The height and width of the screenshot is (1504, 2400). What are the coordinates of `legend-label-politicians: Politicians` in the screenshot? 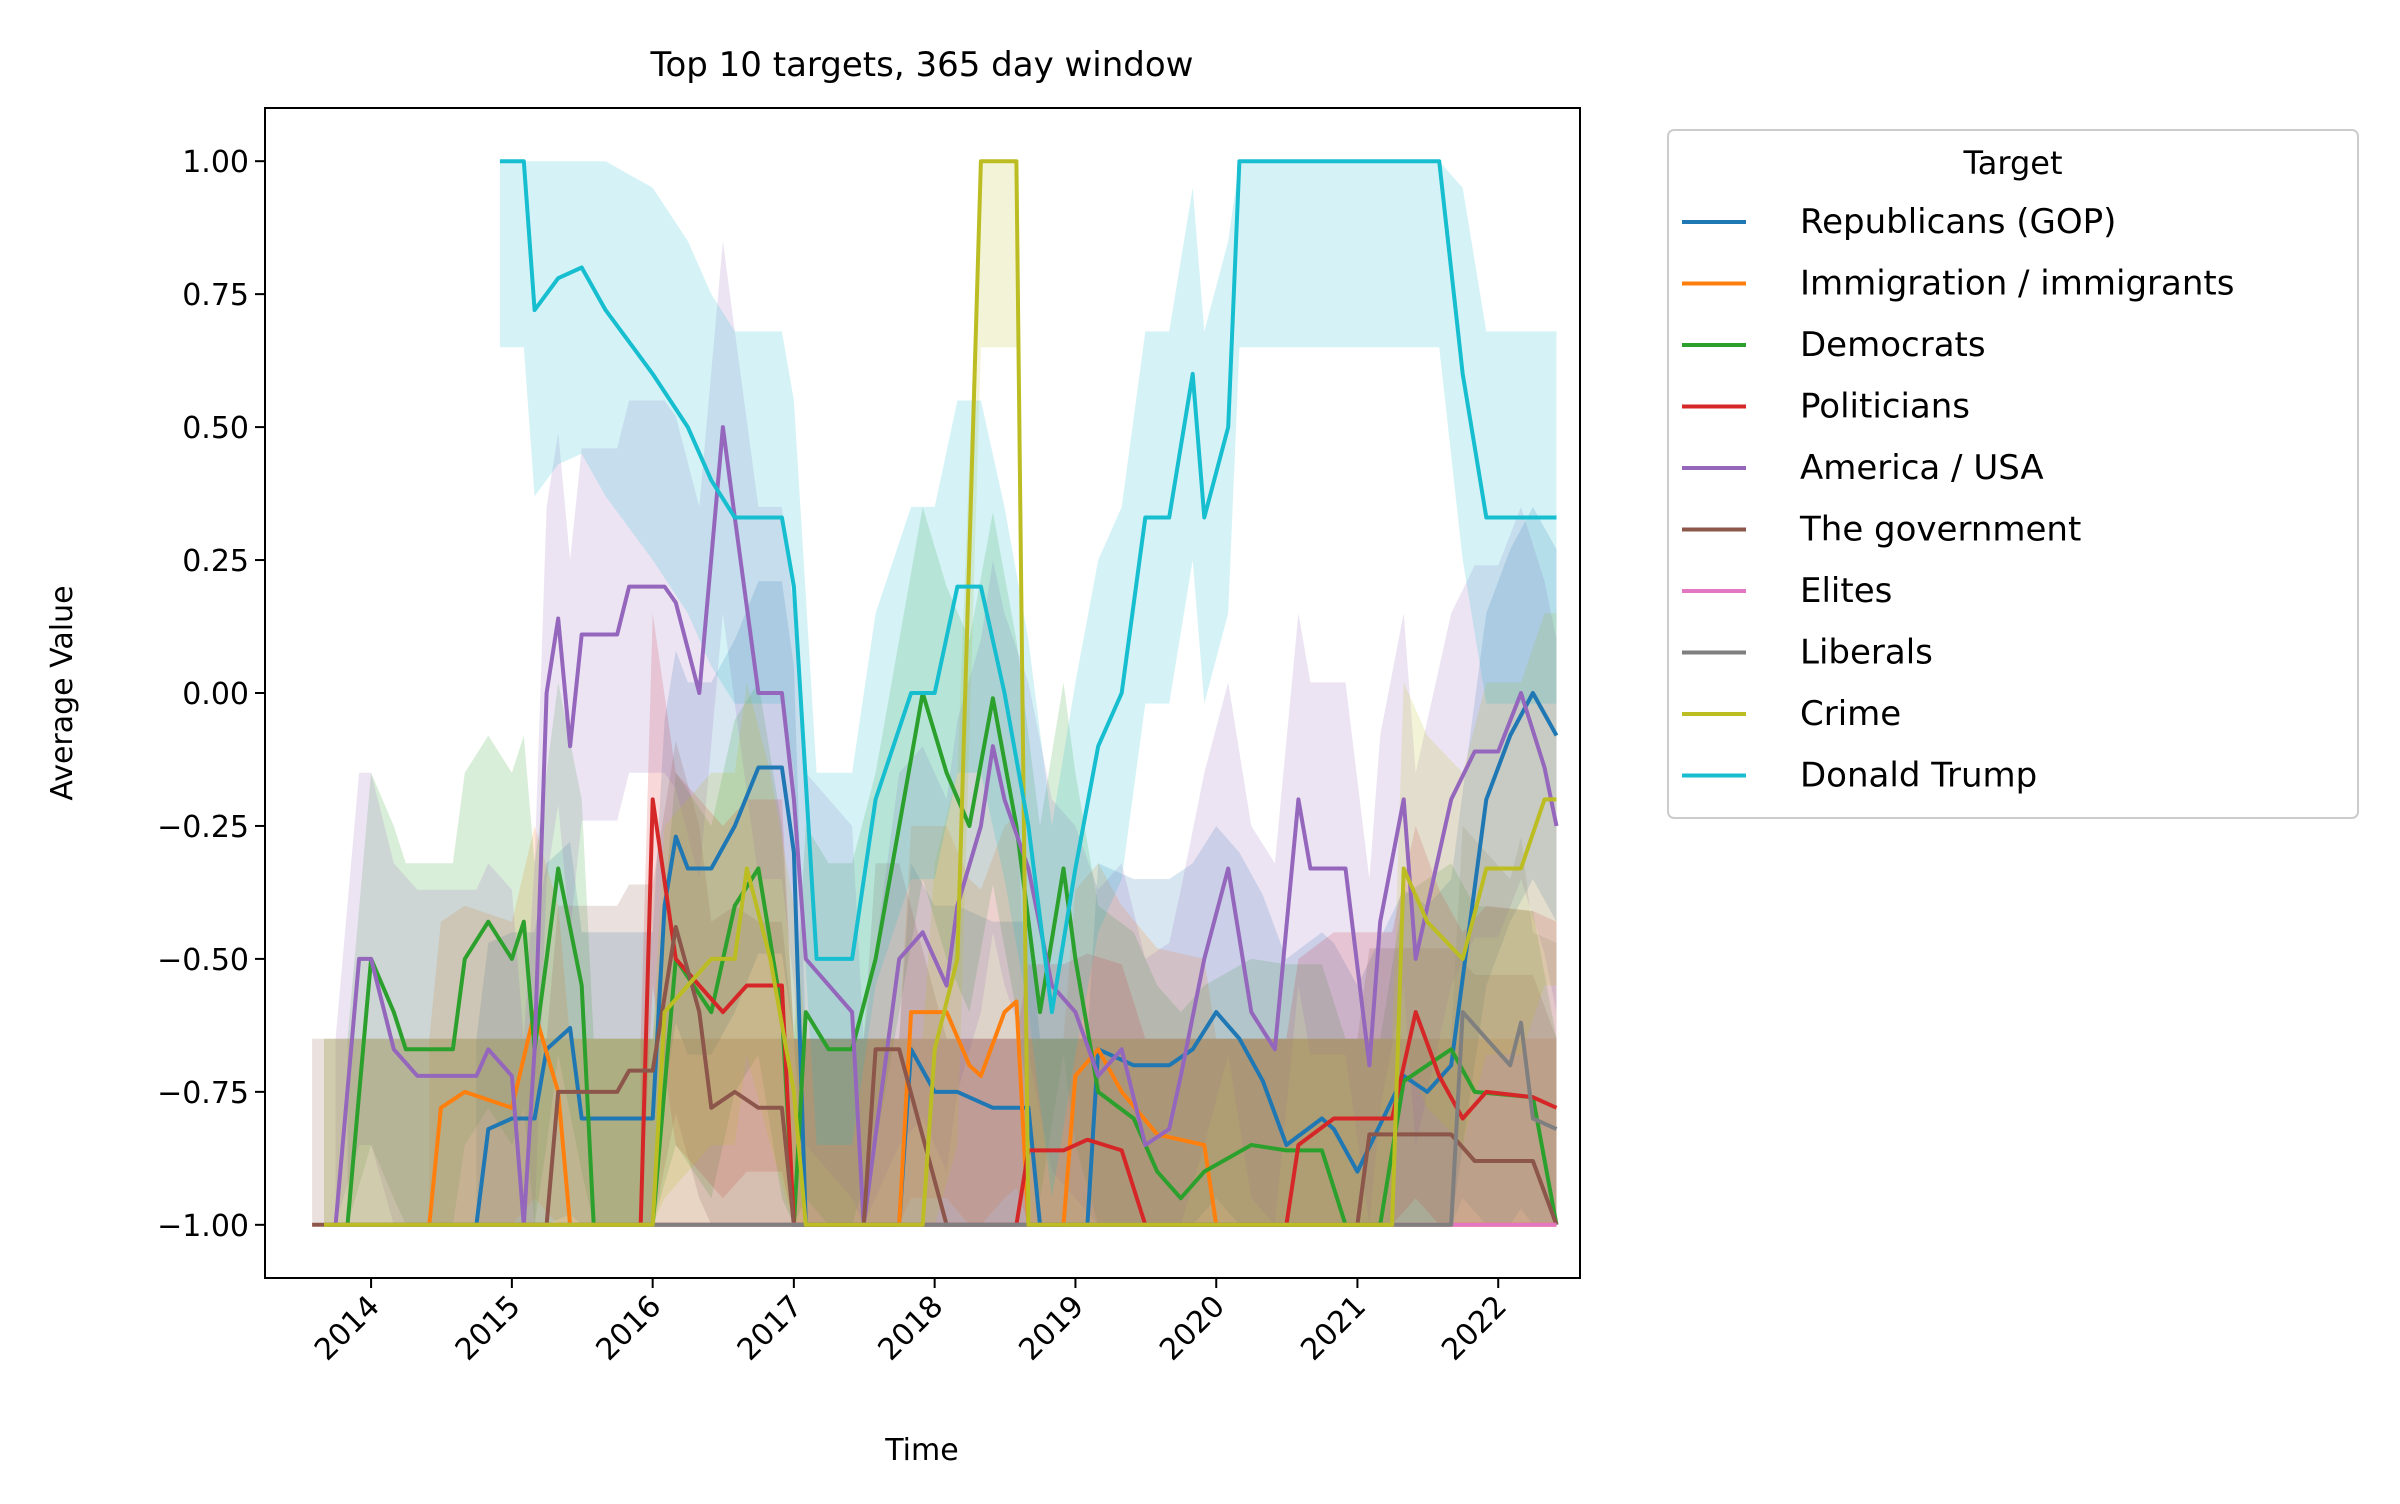 It's located at (1885, 407).